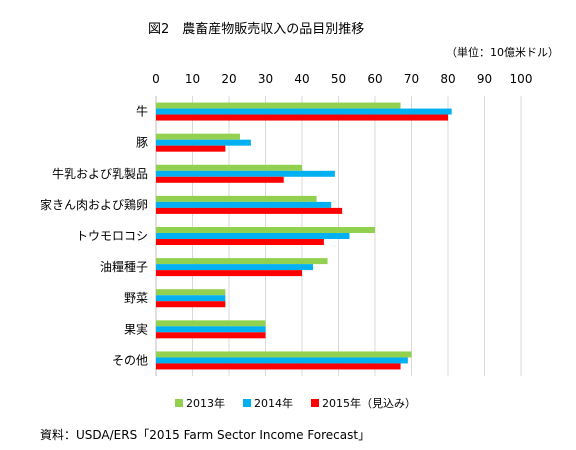  I want to click on legend-label: 2013年, so click(205, 403).